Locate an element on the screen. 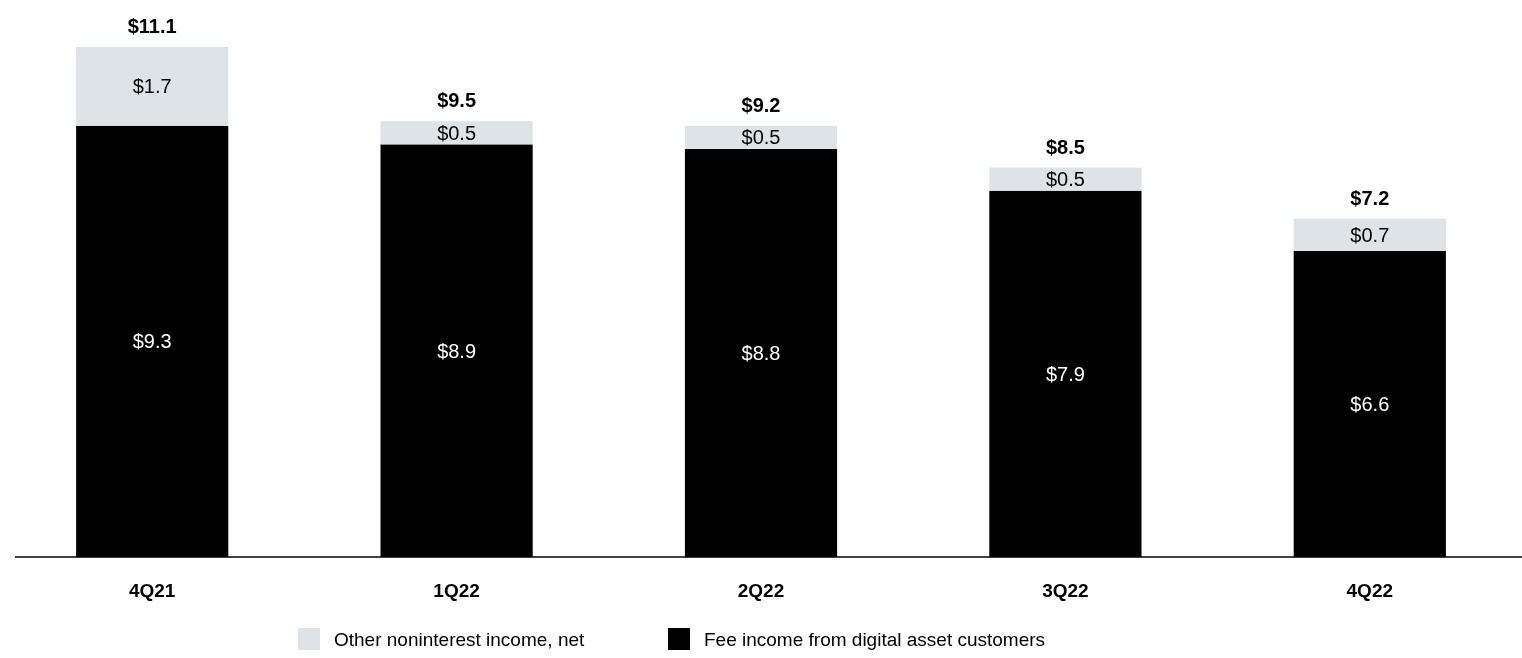 The image size is (1522, 658). total-label: $8.5 is located at coordinates (1065, 146).